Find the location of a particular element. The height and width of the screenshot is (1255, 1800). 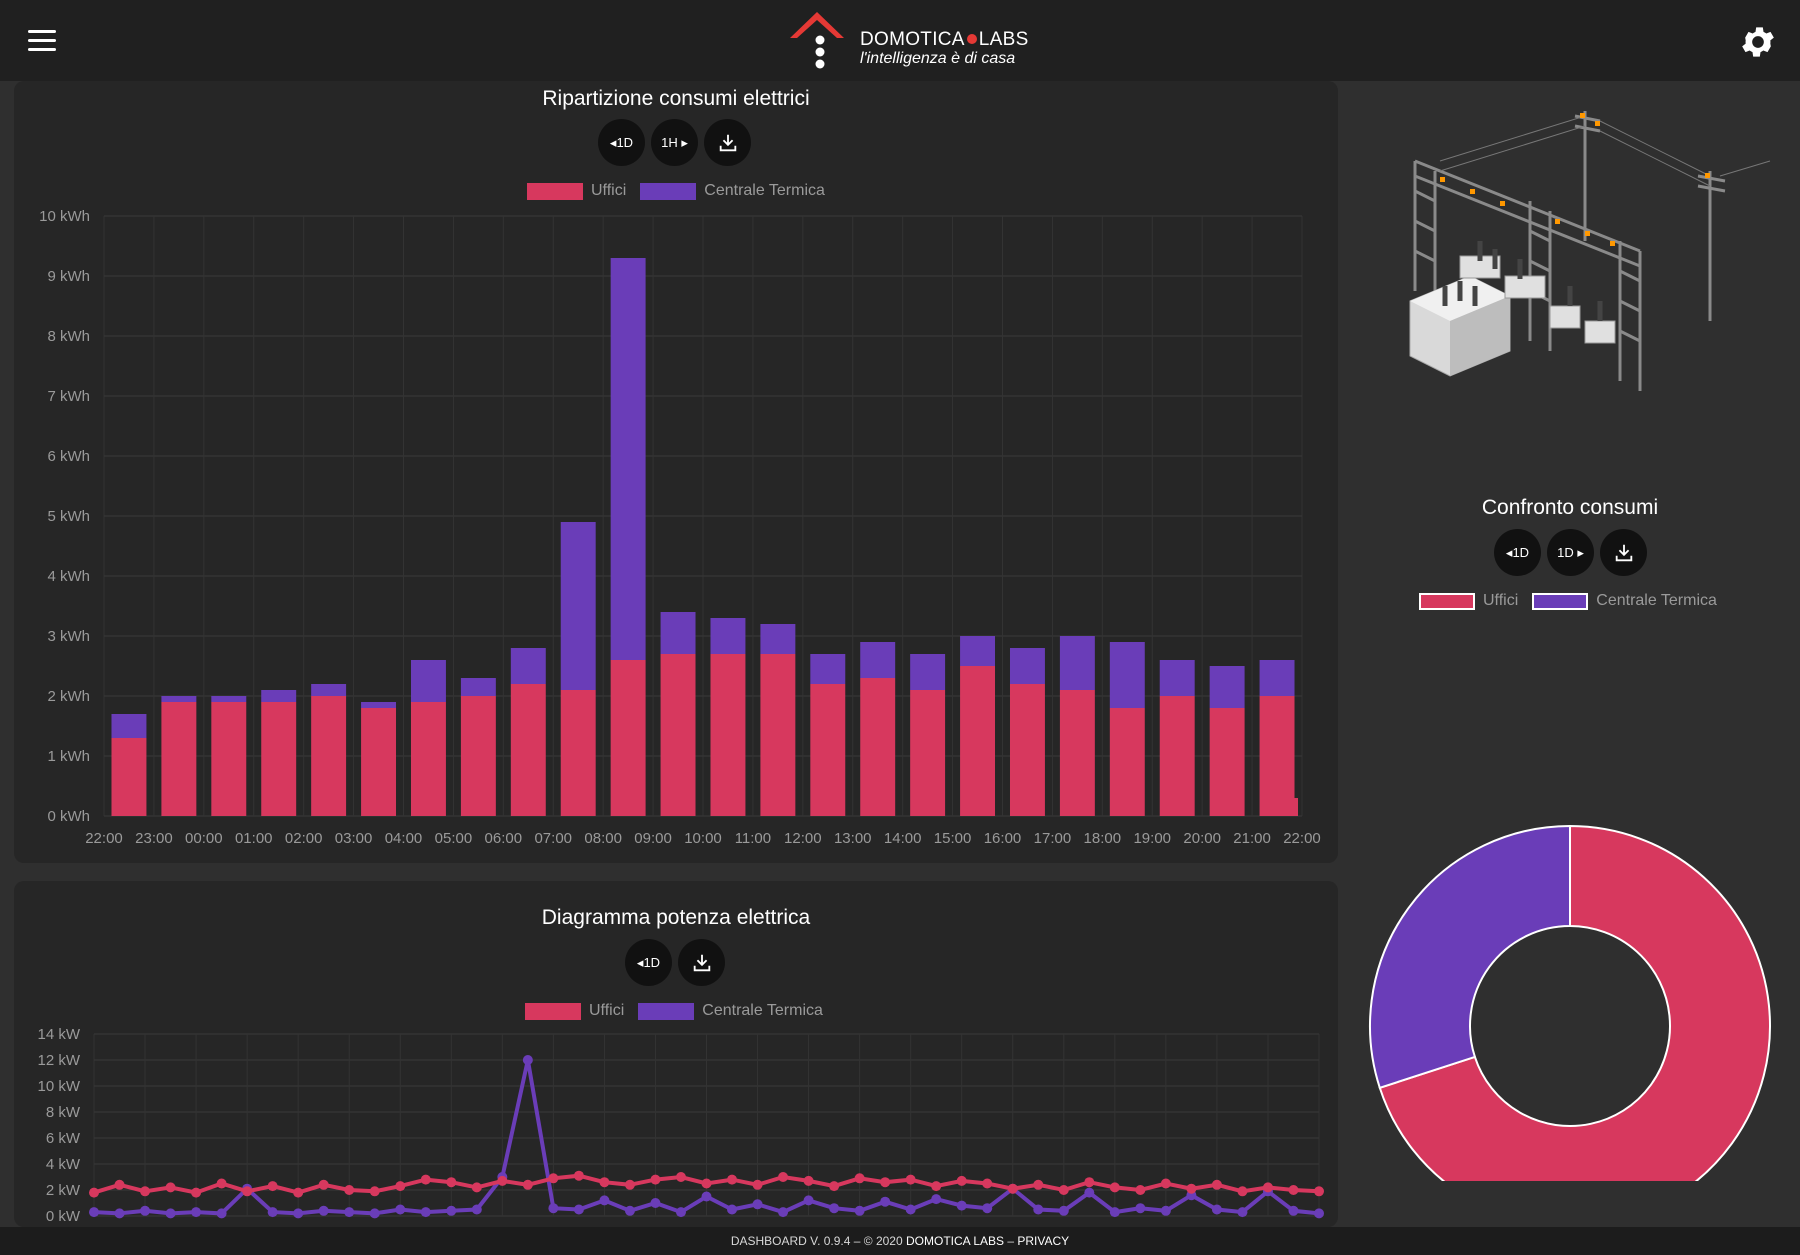

next-day-button: 1D ▸ is located at coordinates (1570, 552).